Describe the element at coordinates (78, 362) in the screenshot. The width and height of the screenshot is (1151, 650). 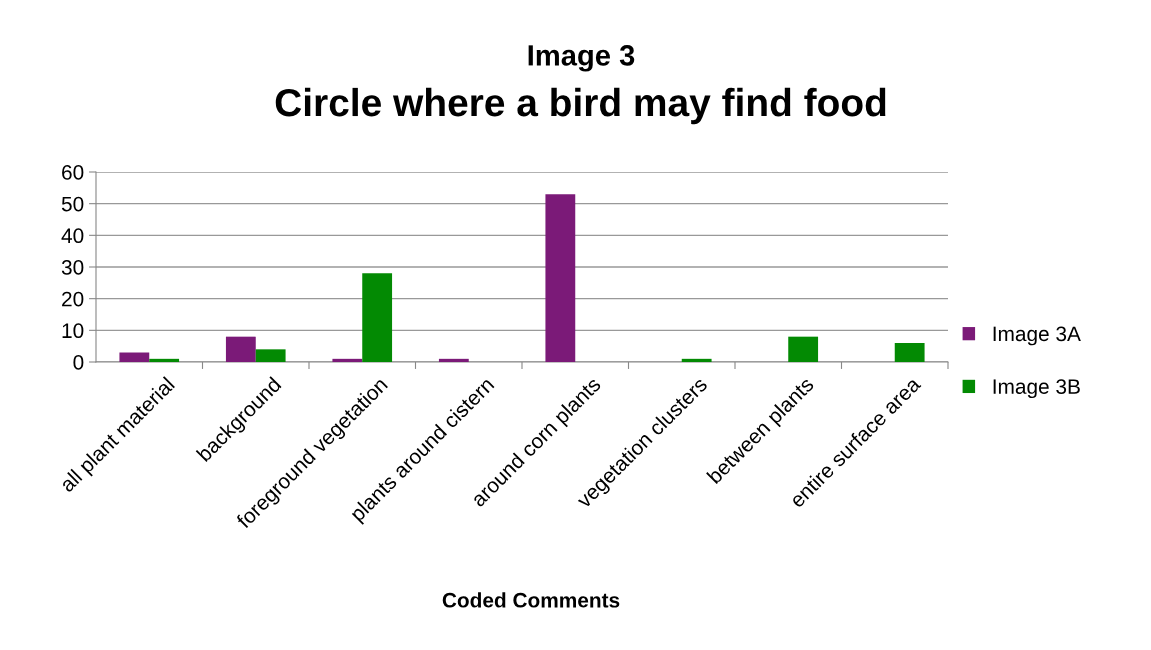
I see `y-tick-label: 0` at that location.